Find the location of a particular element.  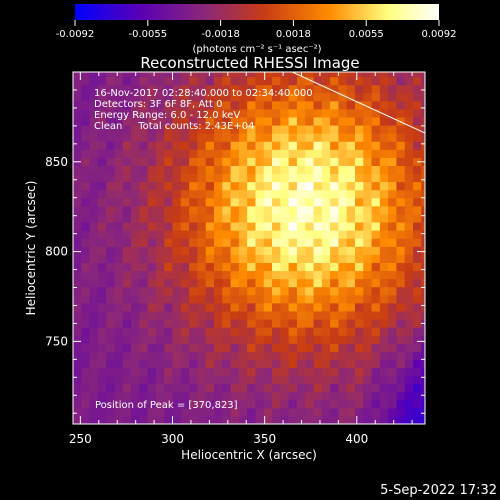

y-tick-label: 850 is located at coordinates (56, 162).